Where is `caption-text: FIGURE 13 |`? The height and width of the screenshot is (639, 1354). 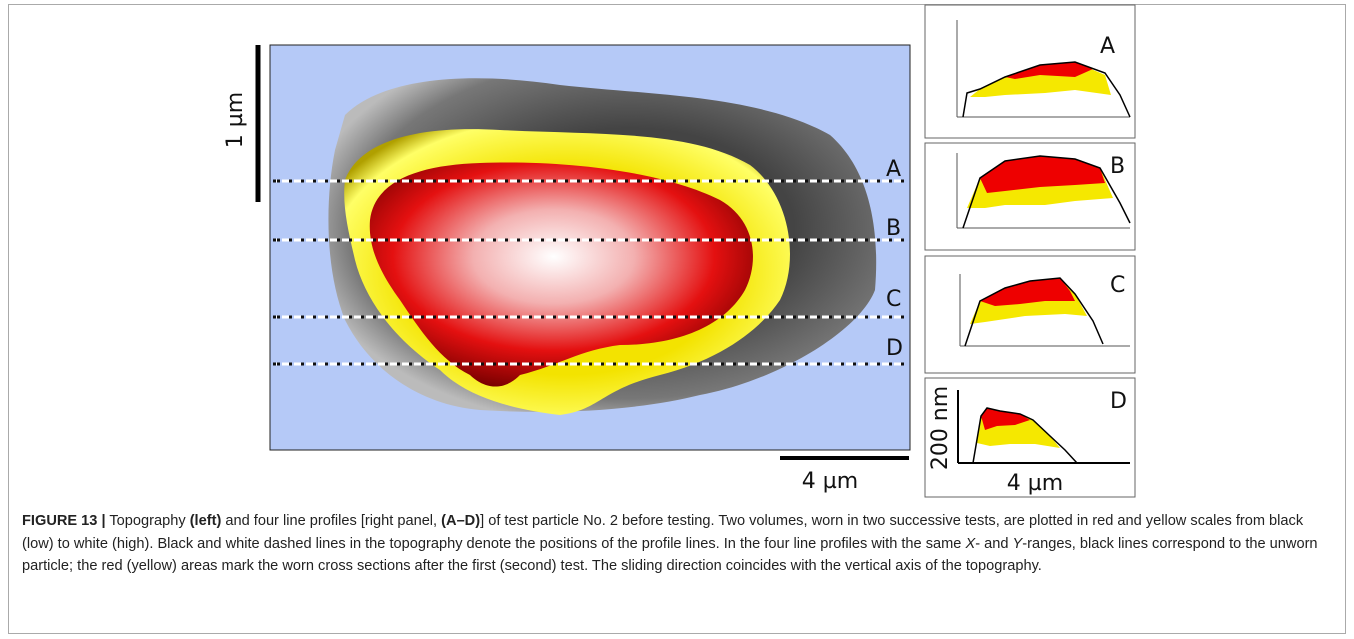 caption-text: FIGURE 13 | is located at coordinates (64, 521).